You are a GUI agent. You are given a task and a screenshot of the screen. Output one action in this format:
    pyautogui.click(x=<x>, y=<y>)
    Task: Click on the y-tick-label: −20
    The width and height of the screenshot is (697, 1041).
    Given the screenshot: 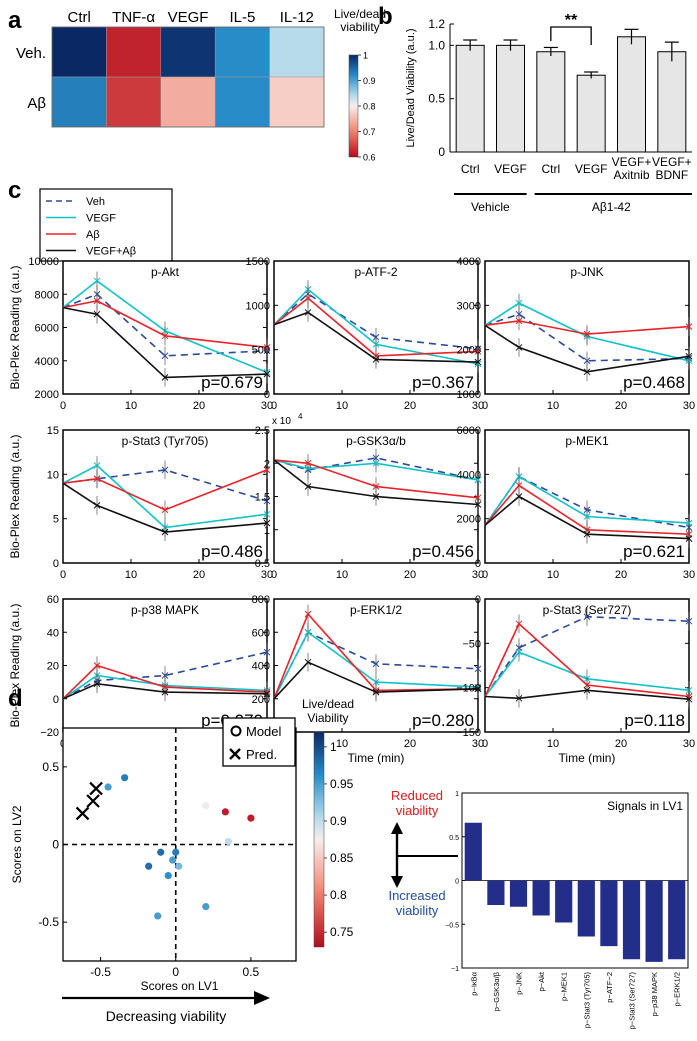 What is the action you would take?
    pyautogui.click(x=49, y=733)
    